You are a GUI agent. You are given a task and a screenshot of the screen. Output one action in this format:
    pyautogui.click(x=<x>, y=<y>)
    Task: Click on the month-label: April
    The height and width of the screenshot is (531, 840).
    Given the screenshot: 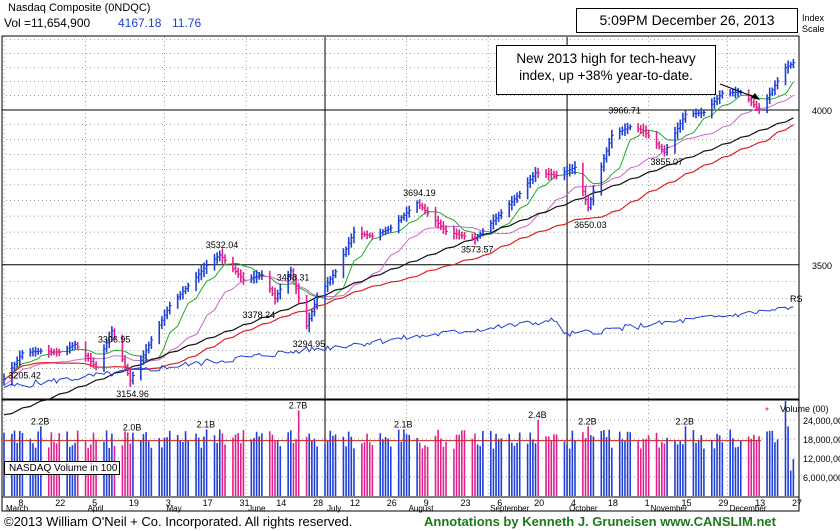 What is the action you would take?
    pyautogui.click(x=96, y=508)
    